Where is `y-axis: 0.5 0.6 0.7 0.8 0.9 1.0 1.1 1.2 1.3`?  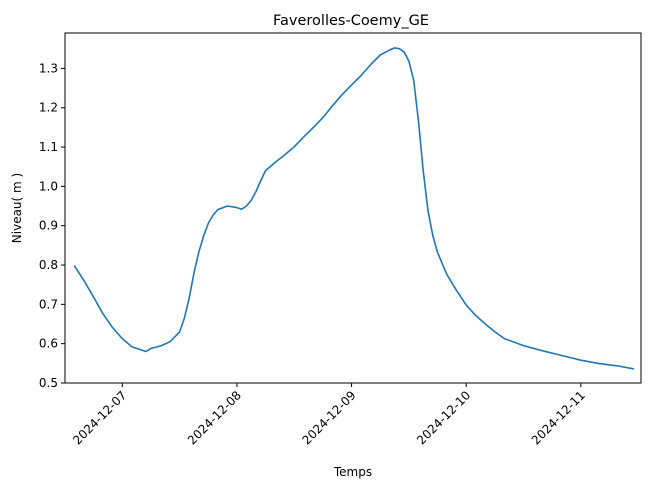 y-axis: 0.5 0.6 0.7 0.8 0.9 1.0 1.1 1.2 1.3 is located at coordinates (52, 225).